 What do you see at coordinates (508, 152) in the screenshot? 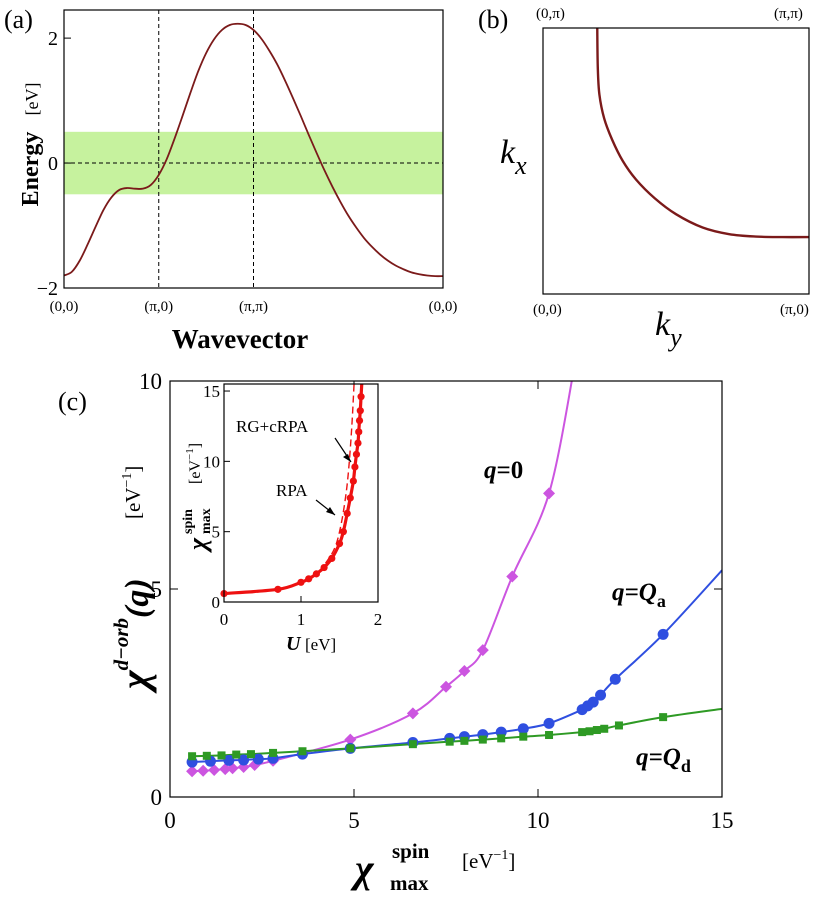
I see `b-y-axis-var: k` at bounding box center [508, 152].